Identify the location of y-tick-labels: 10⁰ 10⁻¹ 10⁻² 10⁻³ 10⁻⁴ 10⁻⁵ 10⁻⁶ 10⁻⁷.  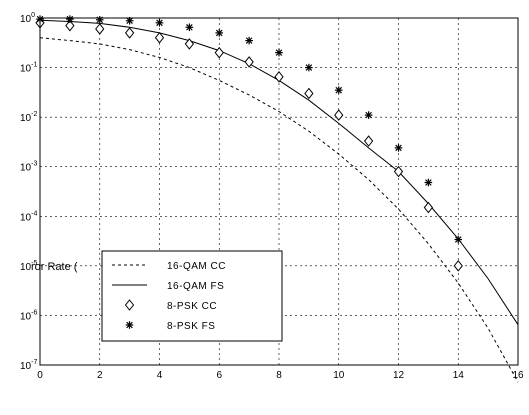
(28, 192).